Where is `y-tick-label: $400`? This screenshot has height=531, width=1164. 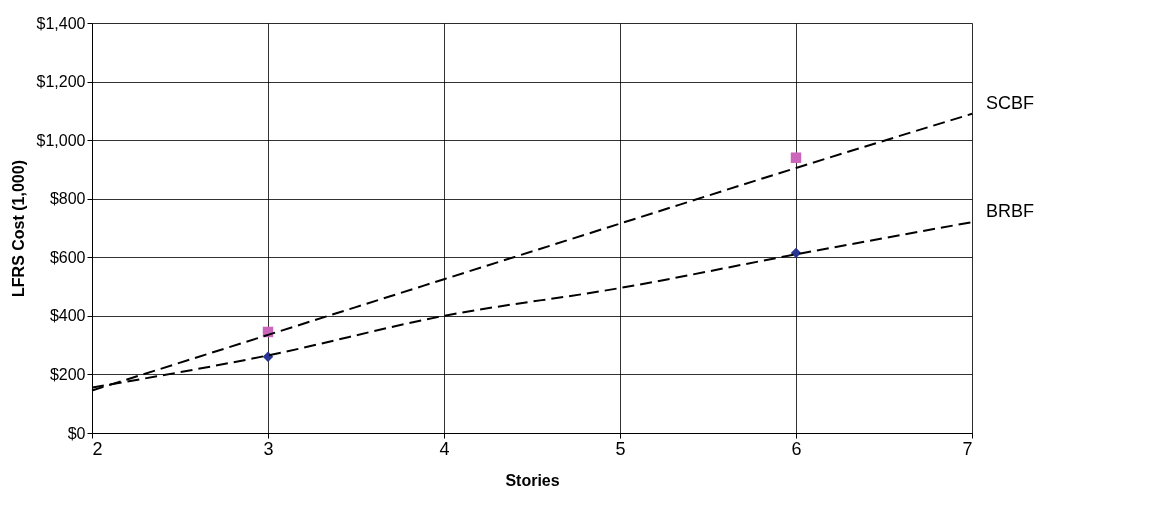
y-tick-label: $400 is located at coordinates (67, 316).